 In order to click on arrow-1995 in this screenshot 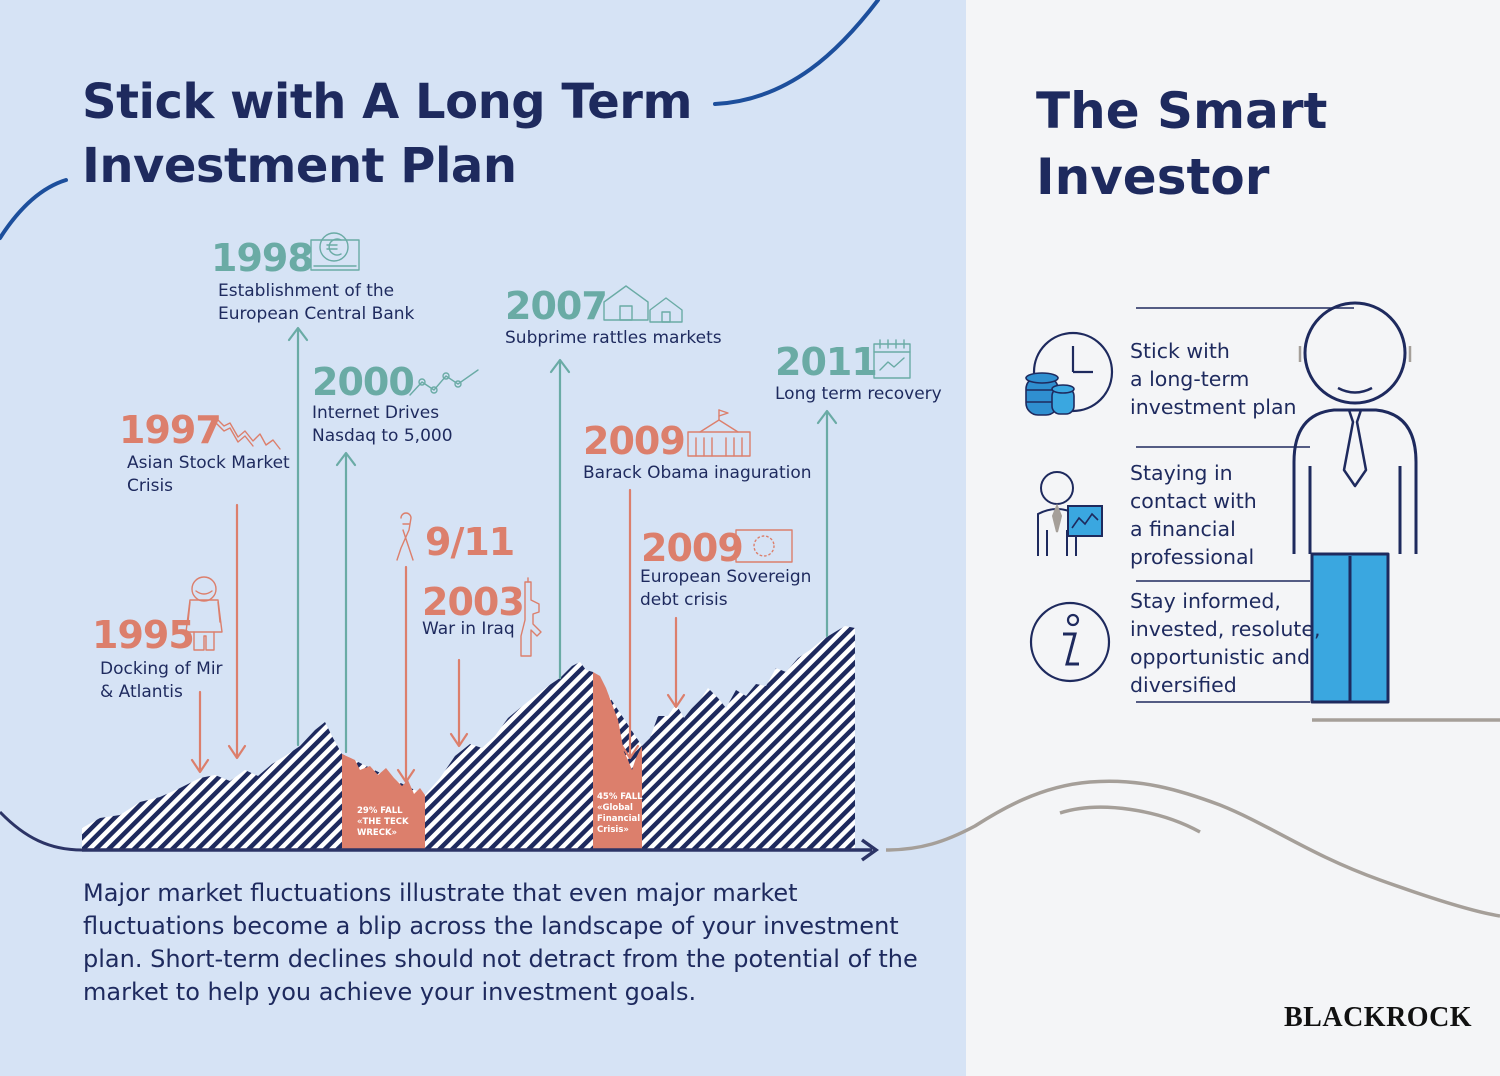, I will do `click(200, 732)`.